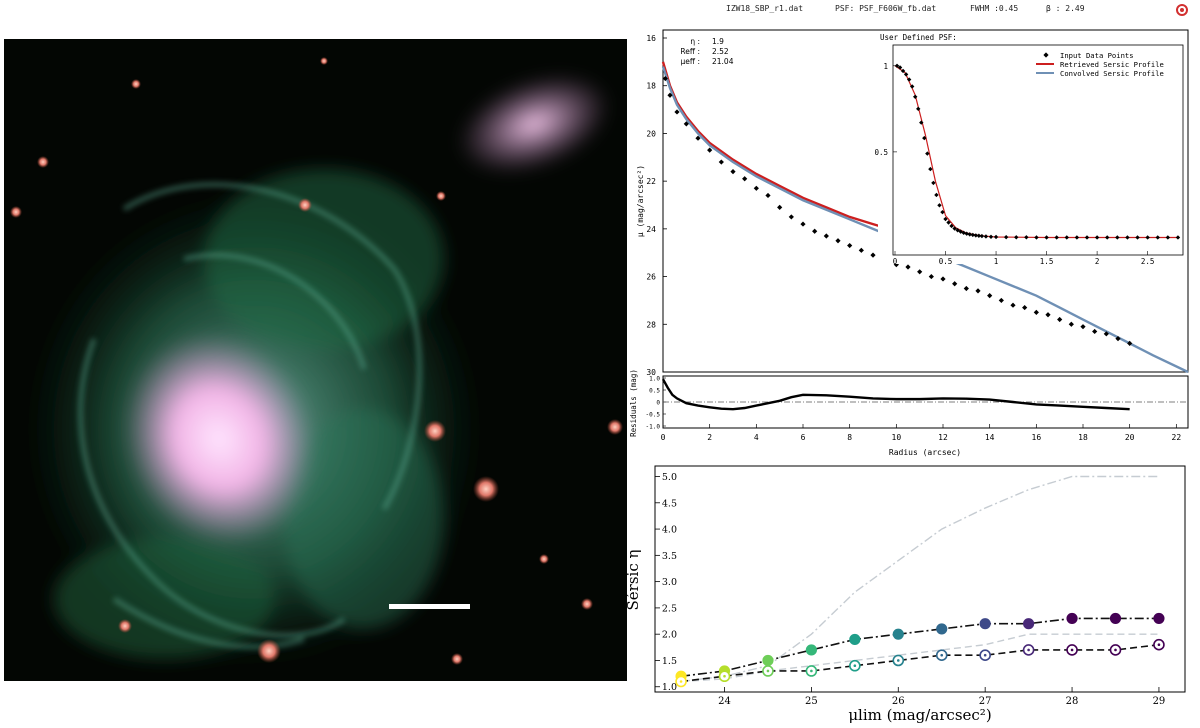  I want to click on record-button, so click(1182, 10).